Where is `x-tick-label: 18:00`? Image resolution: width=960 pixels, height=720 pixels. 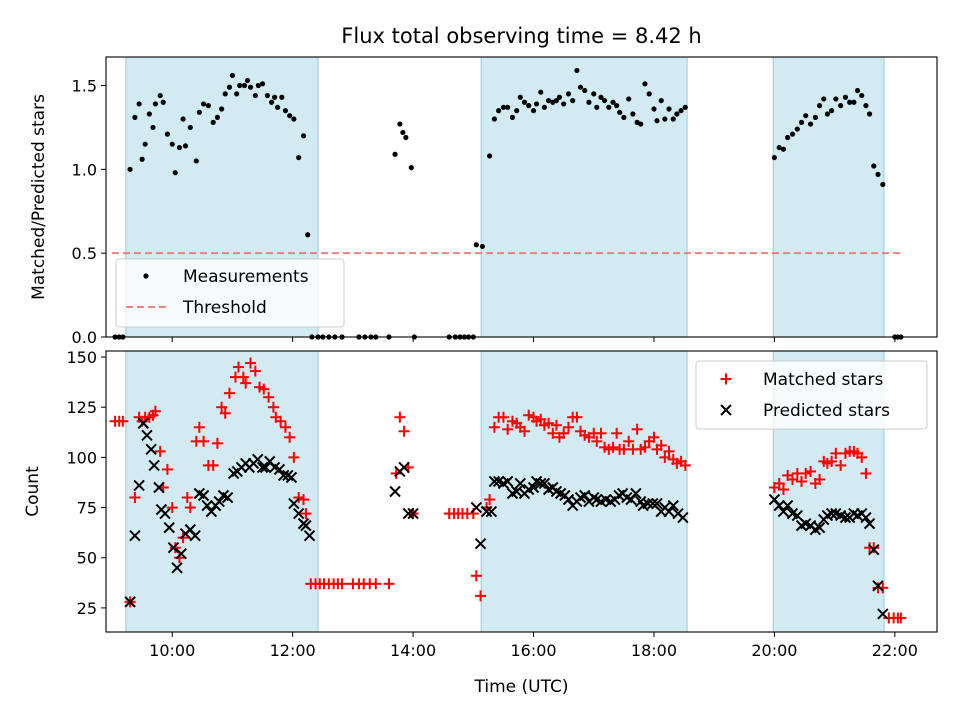 x-tick-label: 18:00 is located at coordinates (654, 650).